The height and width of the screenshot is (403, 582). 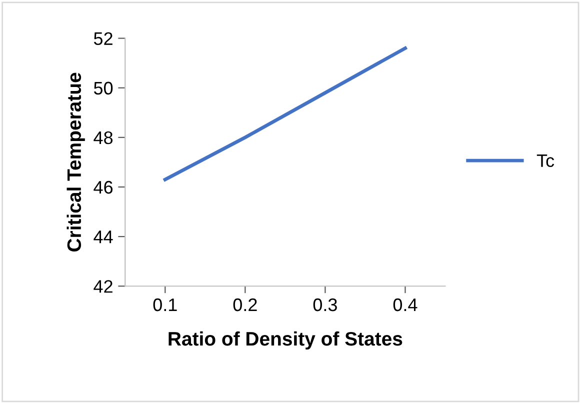 What do you see at coordinates (545, 161) in the screenshot?
I see `legend-label: Tc` at bounding box center [545, 161].